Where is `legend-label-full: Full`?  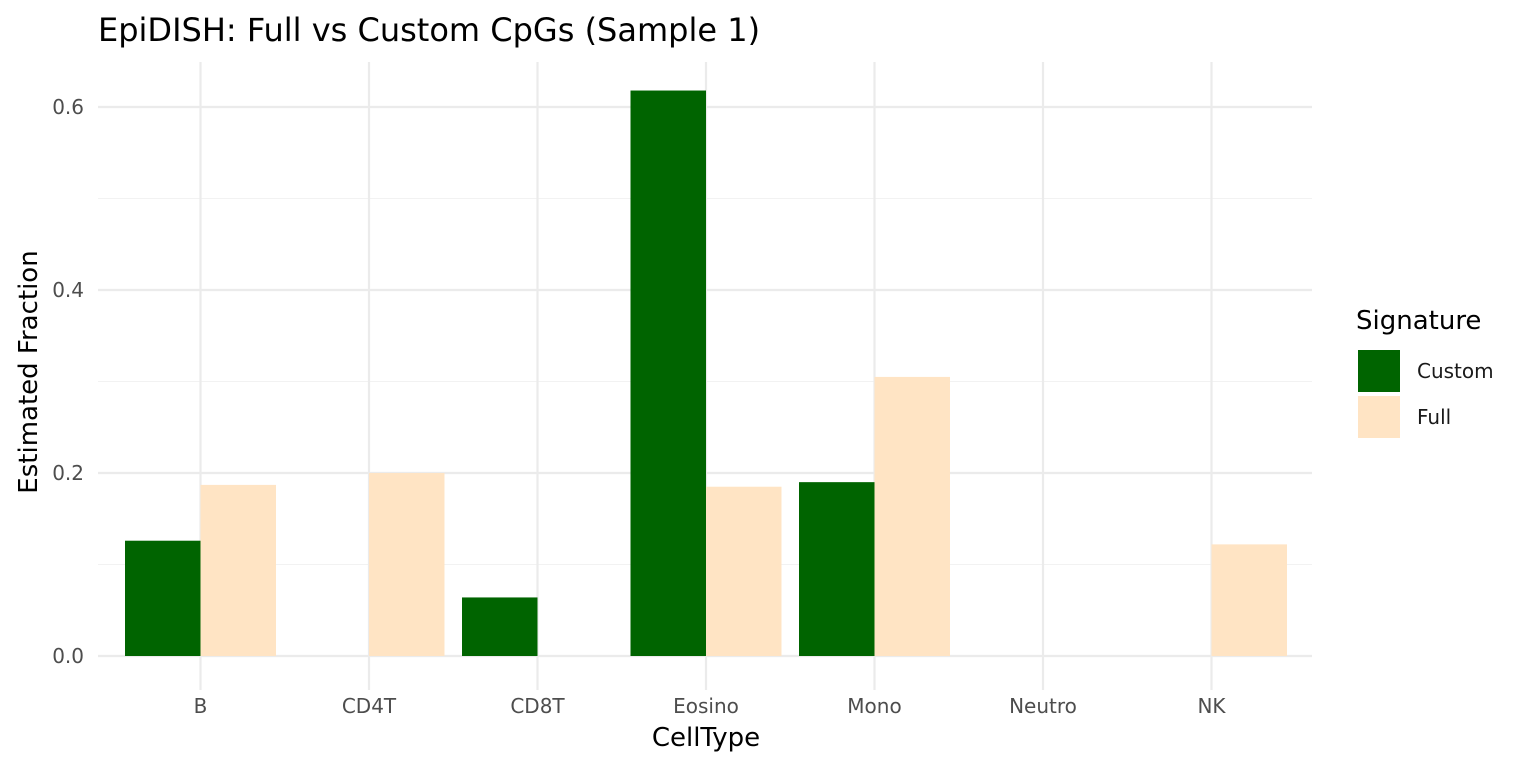
legend-label-full: Full is located at coordinates (1434, 417).